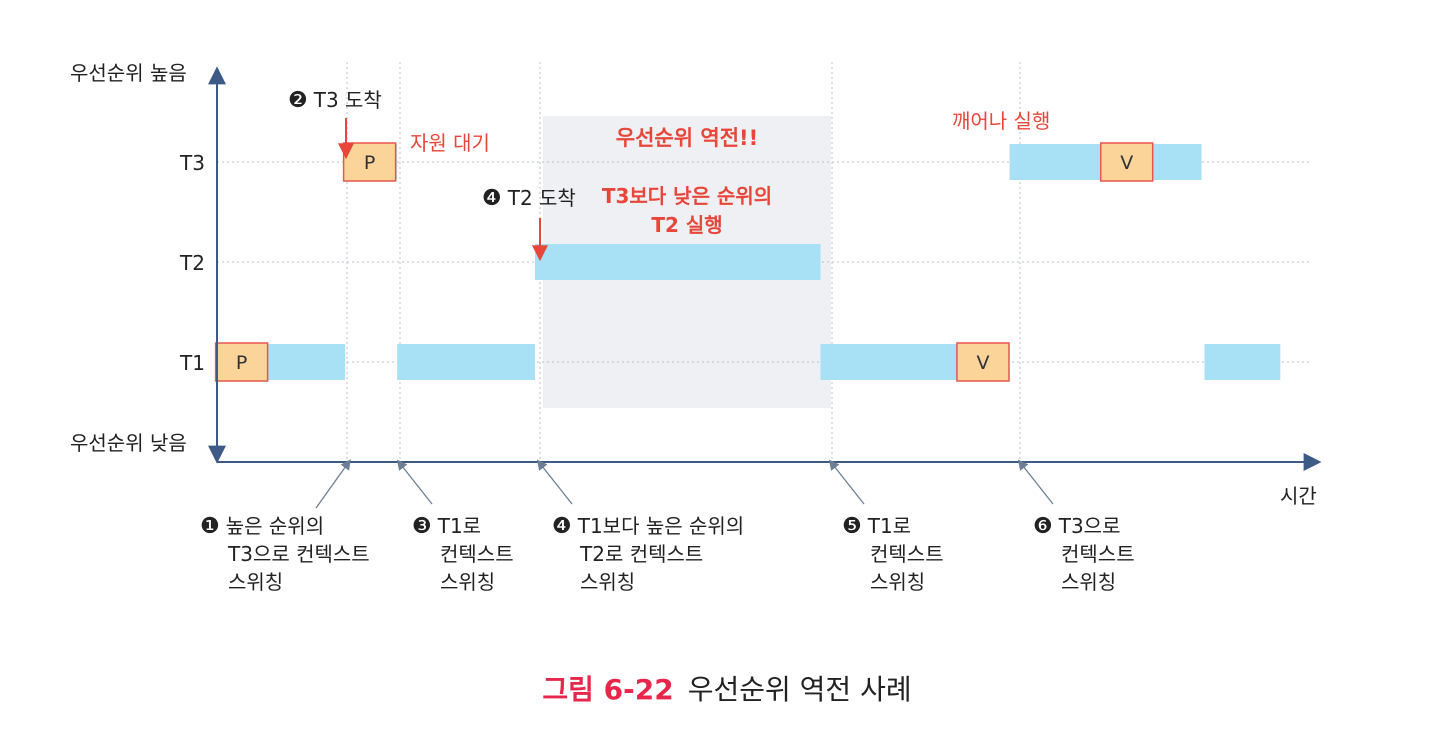  What do you see at coordinates (450, 143) in the screenshot?
I see `resource-wait-label: 자원 대기` at bounding box center [450, 143].